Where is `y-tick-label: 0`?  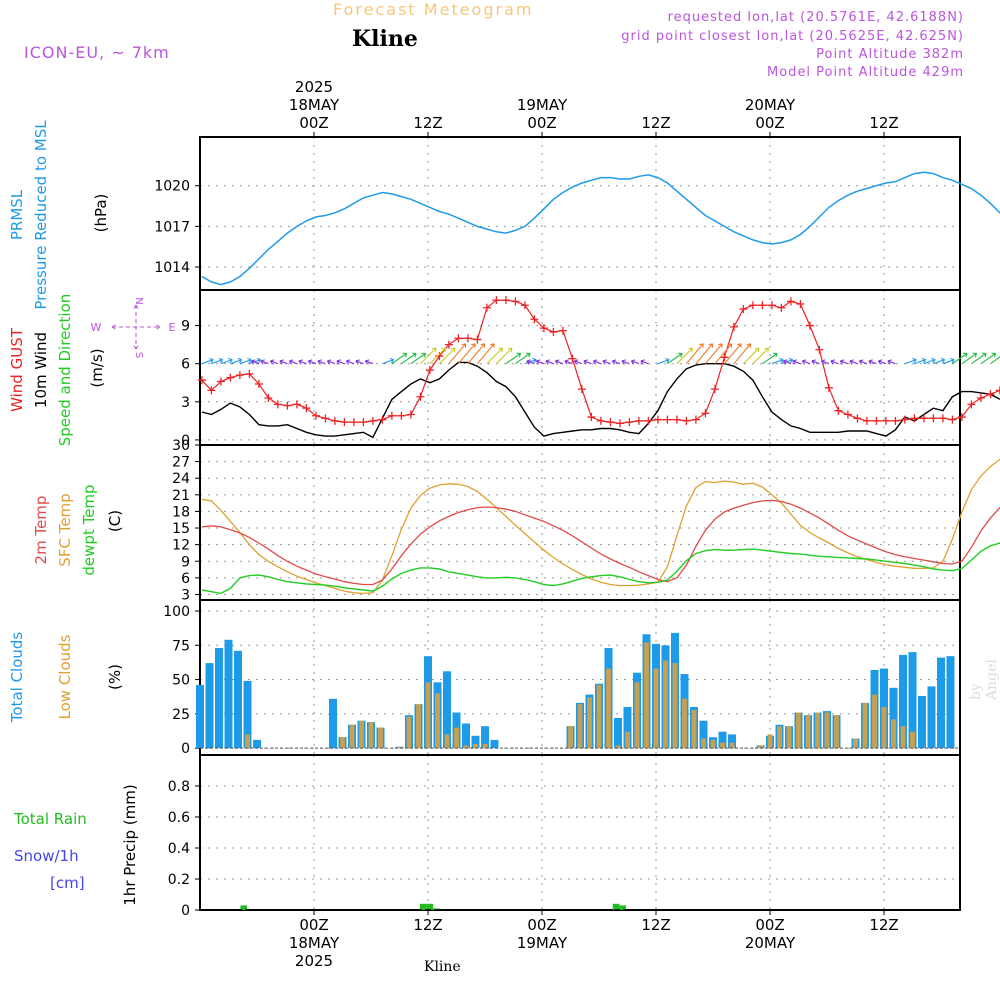
y-tick-label: 0 is located at coordinates (185, 749).